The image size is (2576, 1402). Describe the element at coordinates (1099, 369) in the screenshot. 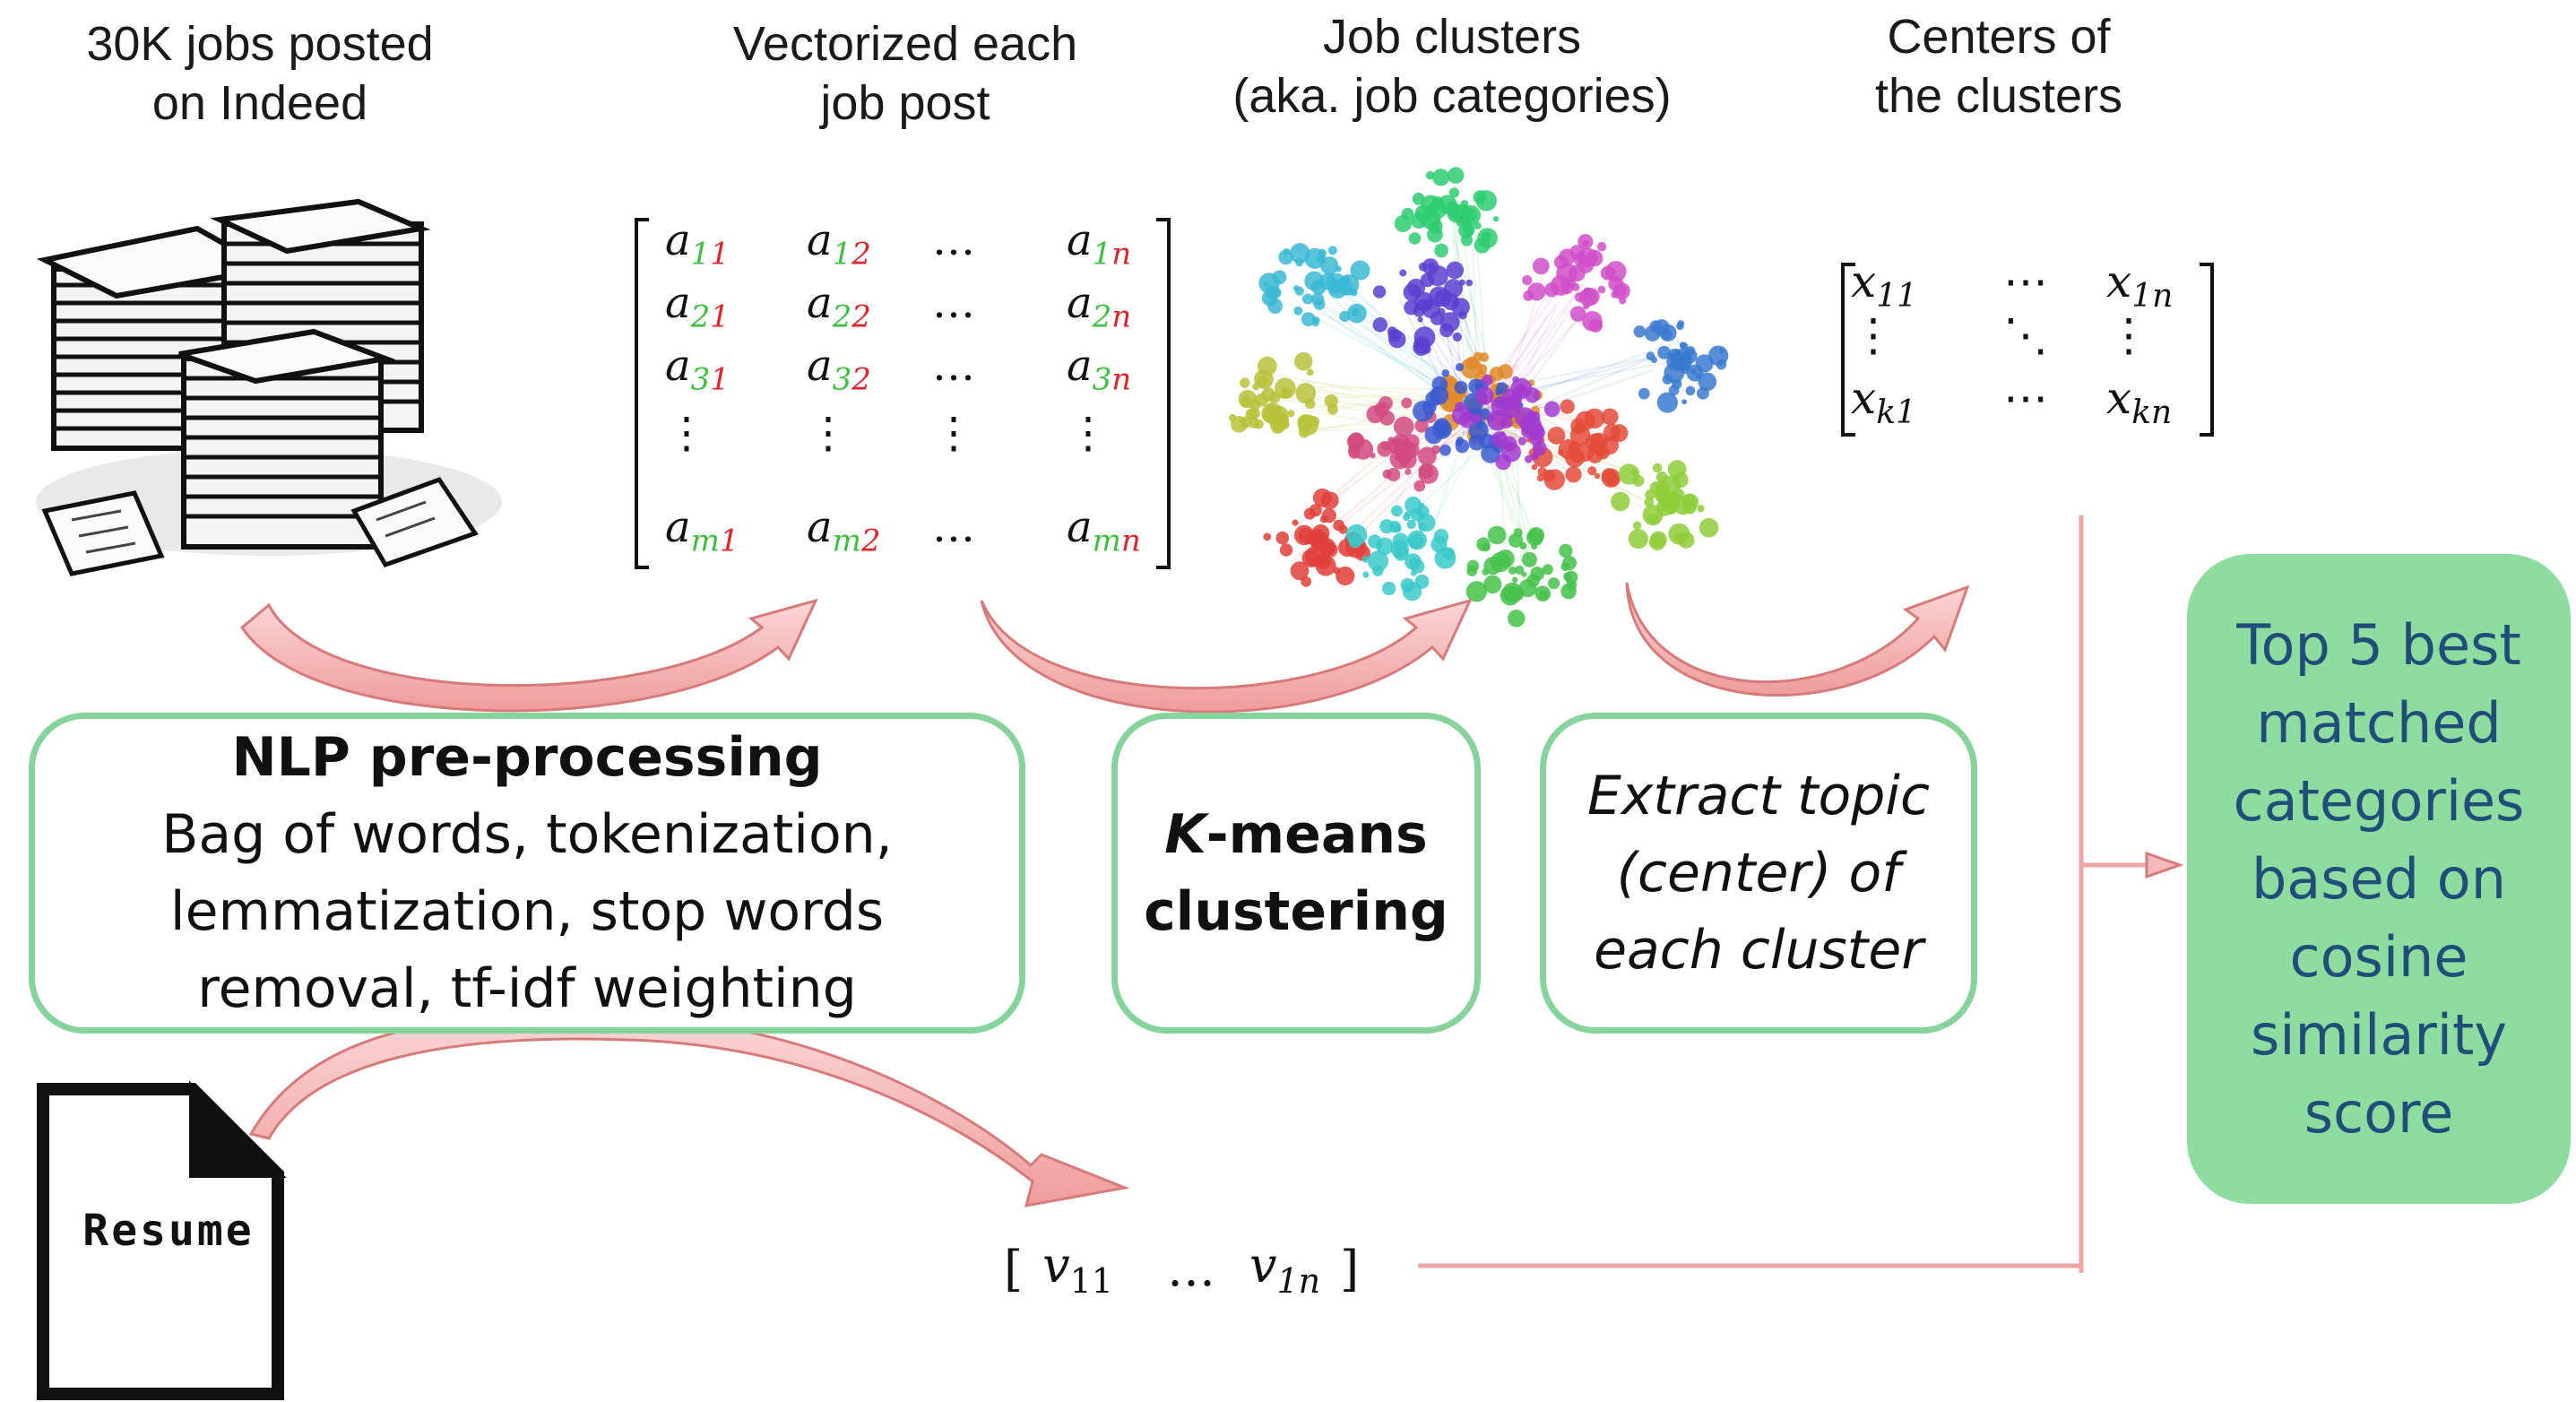

I see `matrix-a-cell: a3n` at that location.